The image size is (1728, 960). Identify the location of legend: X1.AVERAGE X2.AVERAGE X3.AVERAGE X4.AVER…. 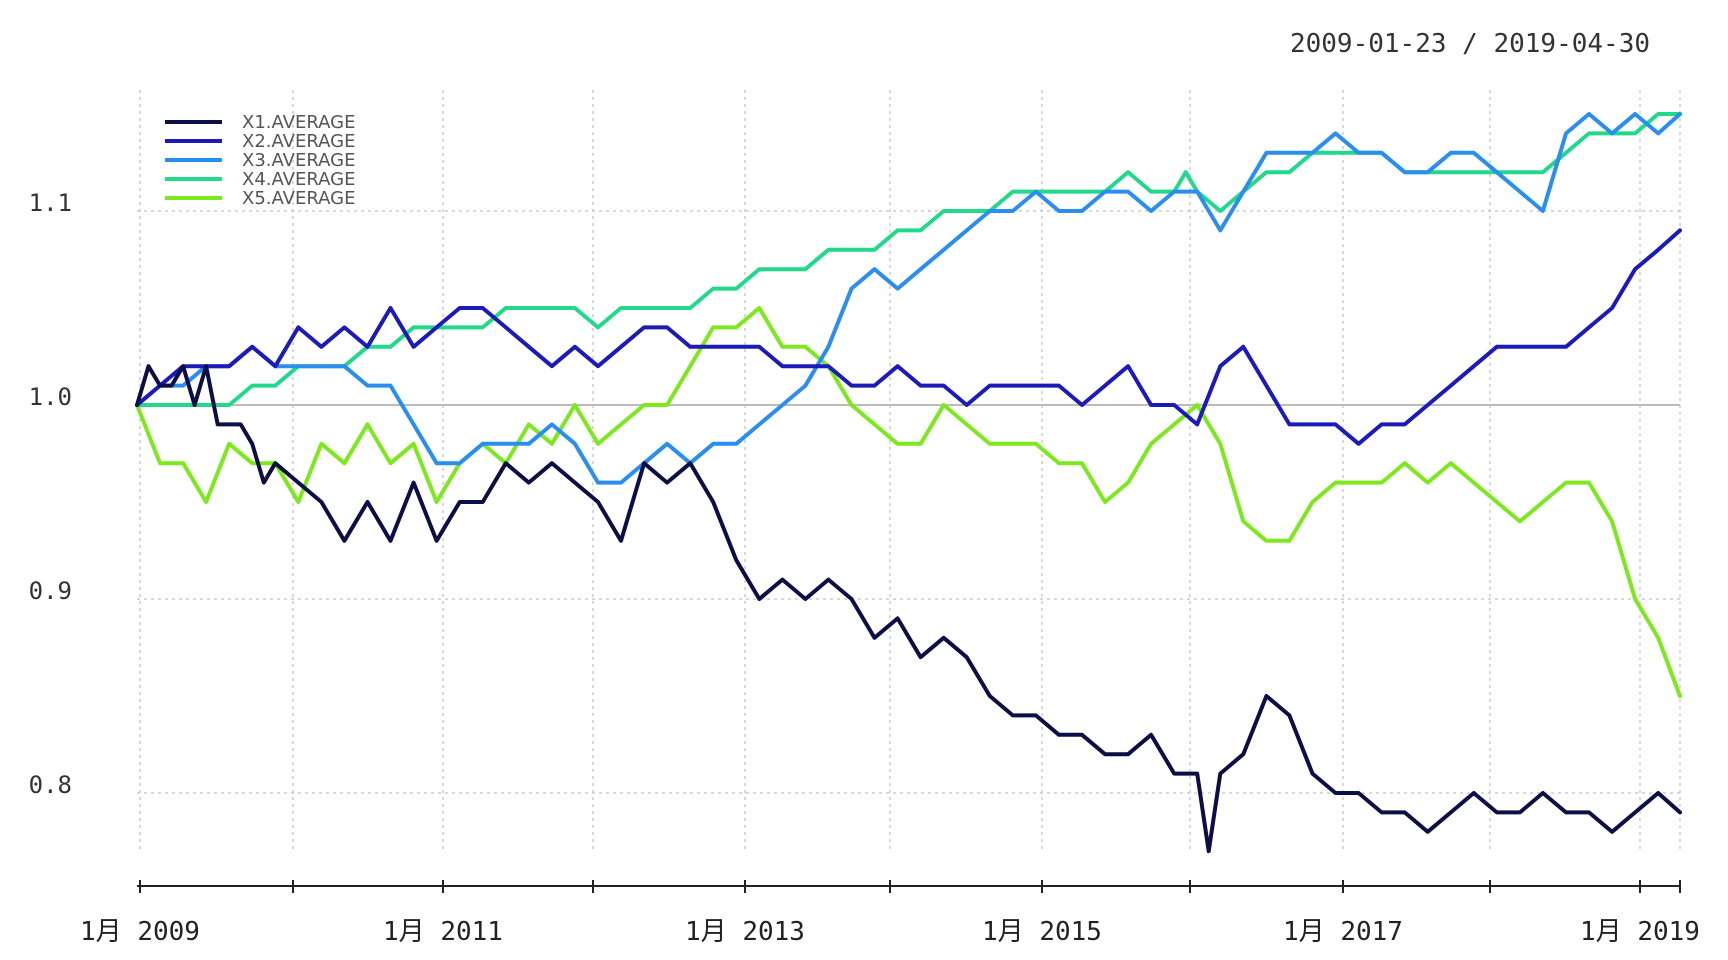
(260, 160).